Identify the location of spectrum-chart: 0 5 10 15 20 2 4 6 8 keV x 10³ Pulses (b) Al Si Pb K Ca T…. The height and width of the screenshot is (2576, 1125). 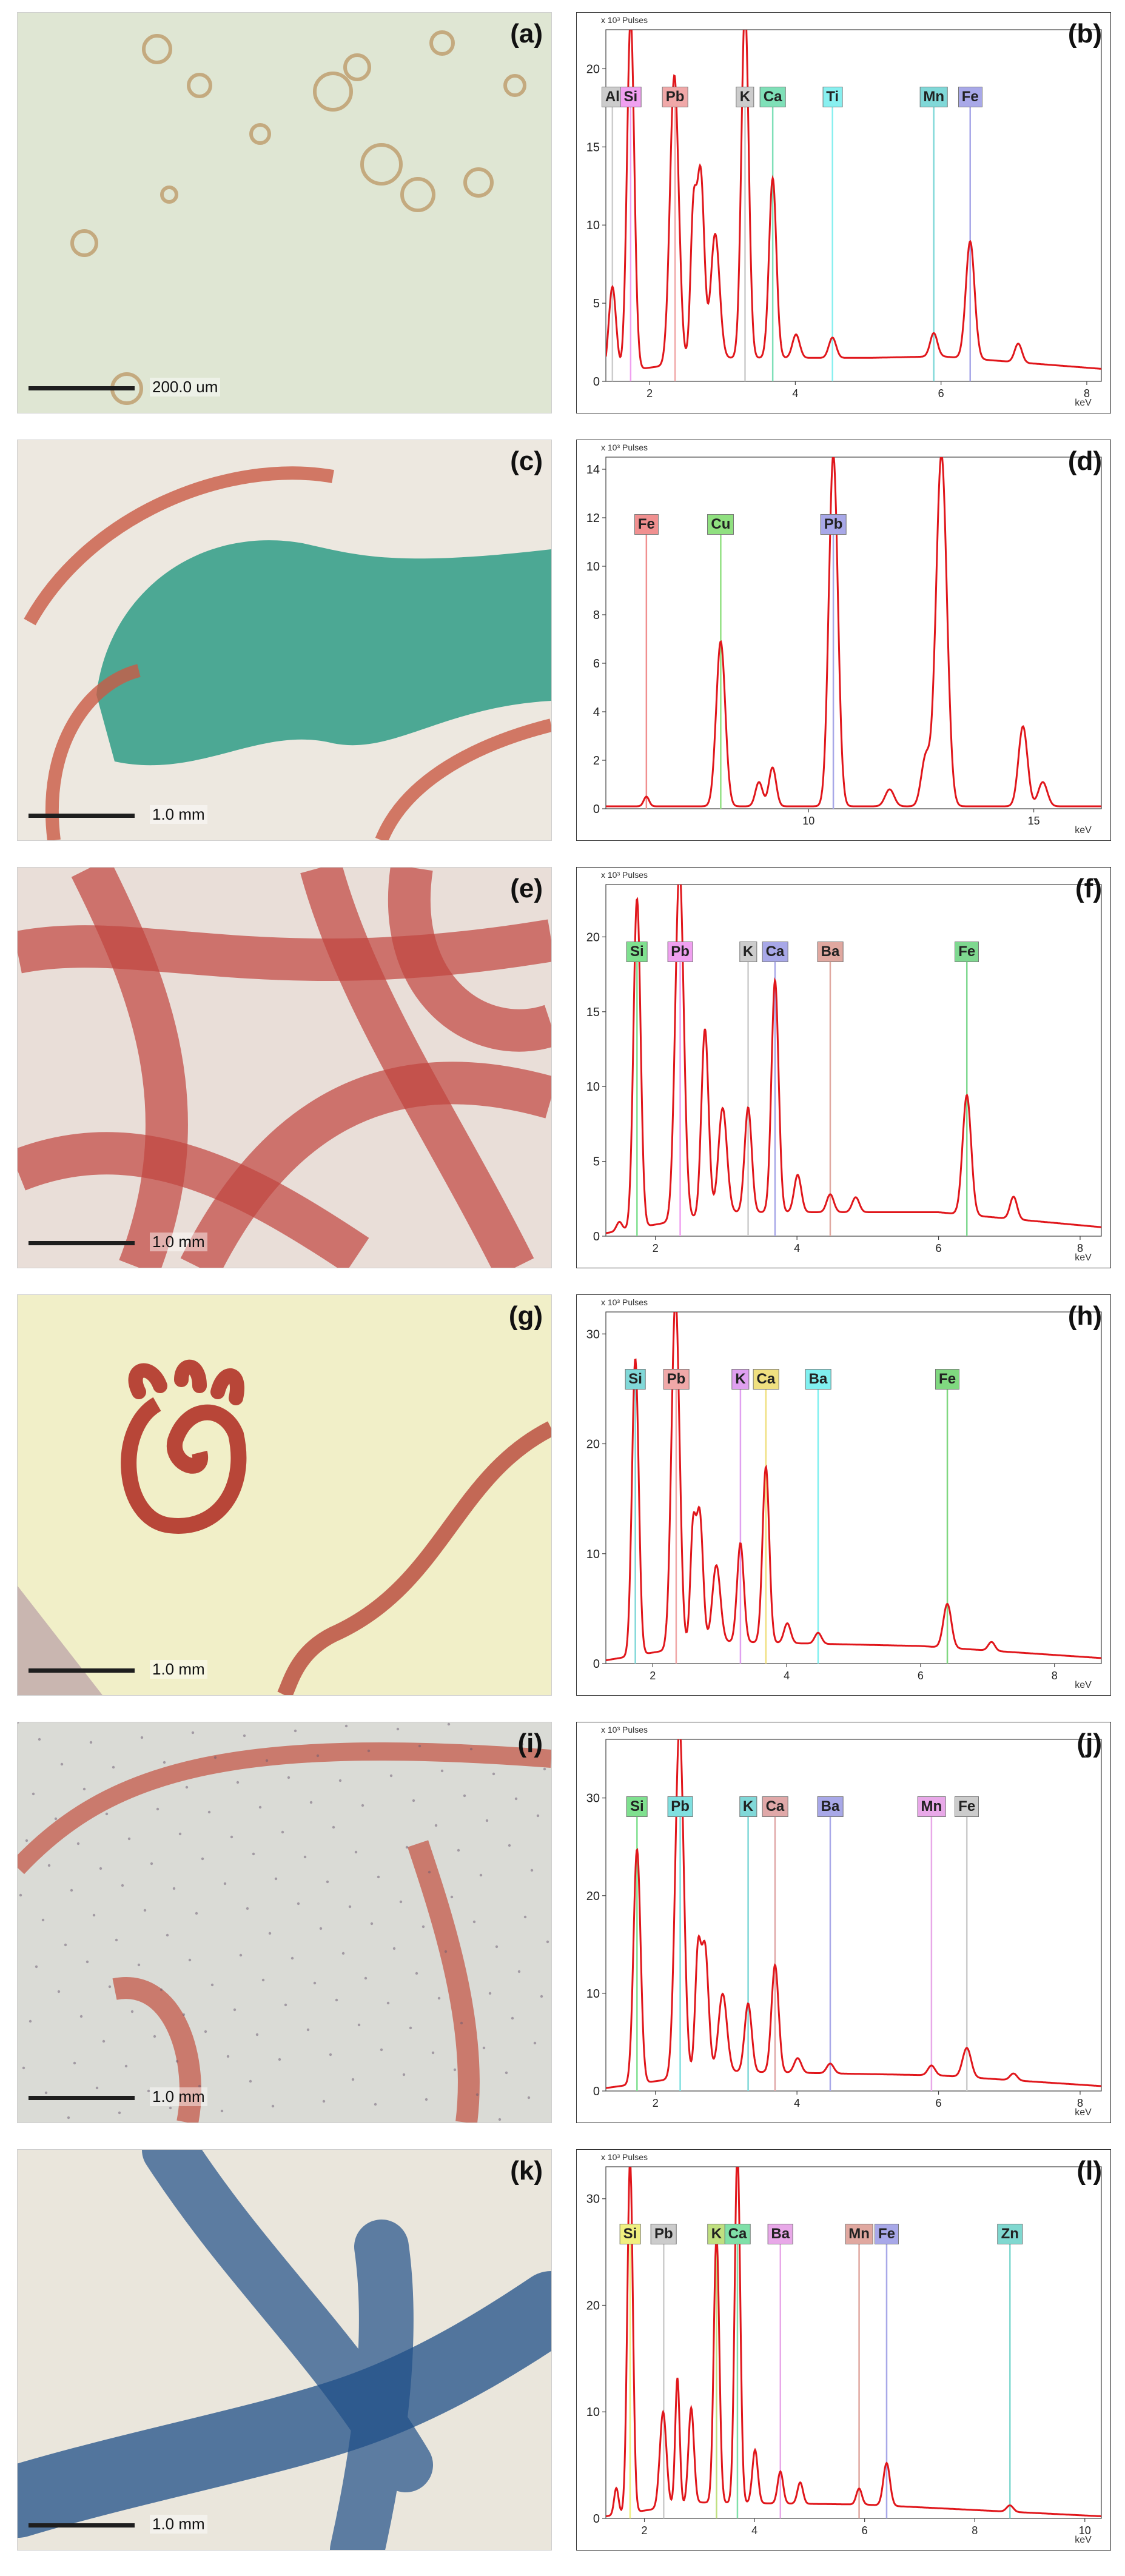
(843, 212).